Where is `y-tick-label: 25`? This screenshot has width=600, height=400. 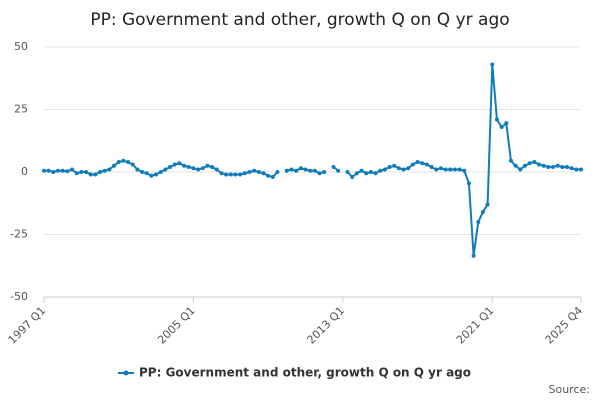
y-tick-label: 25 is located at coordinates (21, 109).